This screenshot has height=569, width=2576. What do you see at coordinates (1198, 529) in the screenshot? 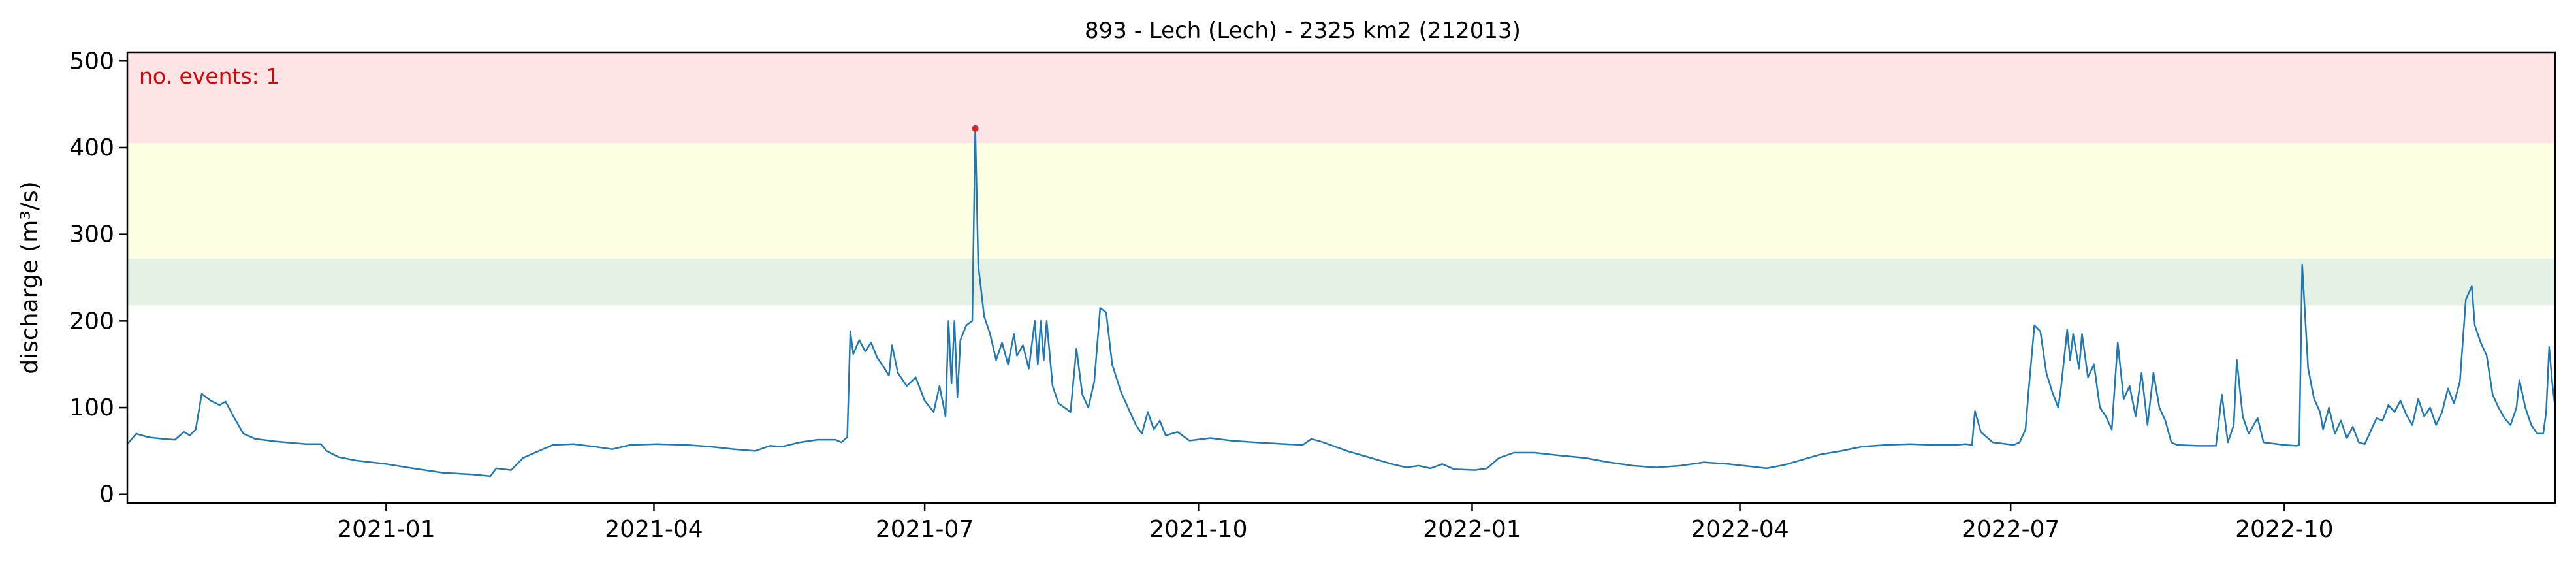
I see `x-tick-label: 2021-10` at bounding box center [1198, 529].